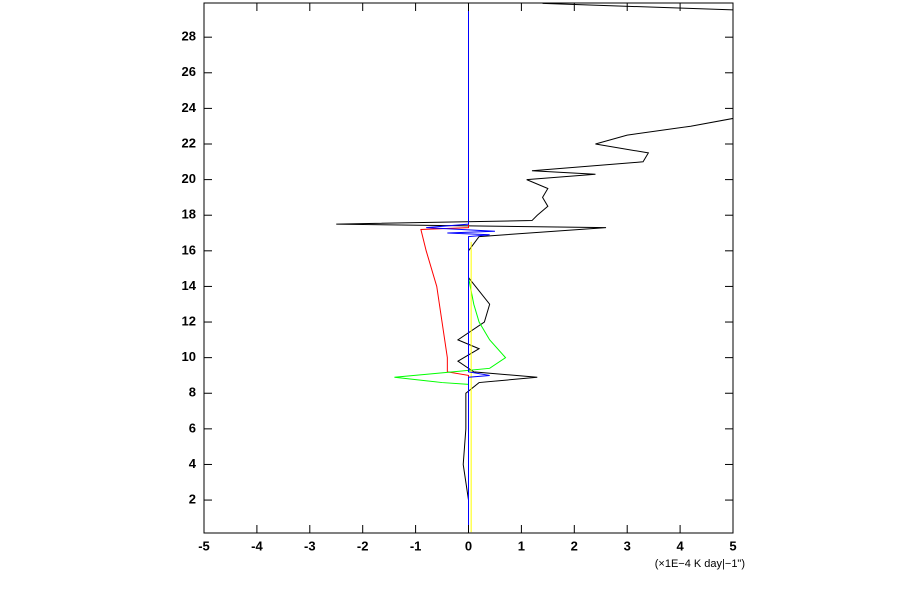 This screenshot has height=600, width=900. Describe the element at coordinates (700, 564) in the screenshot. I see `x-axis-label: (×1E−4 K day|−1")` at that location.